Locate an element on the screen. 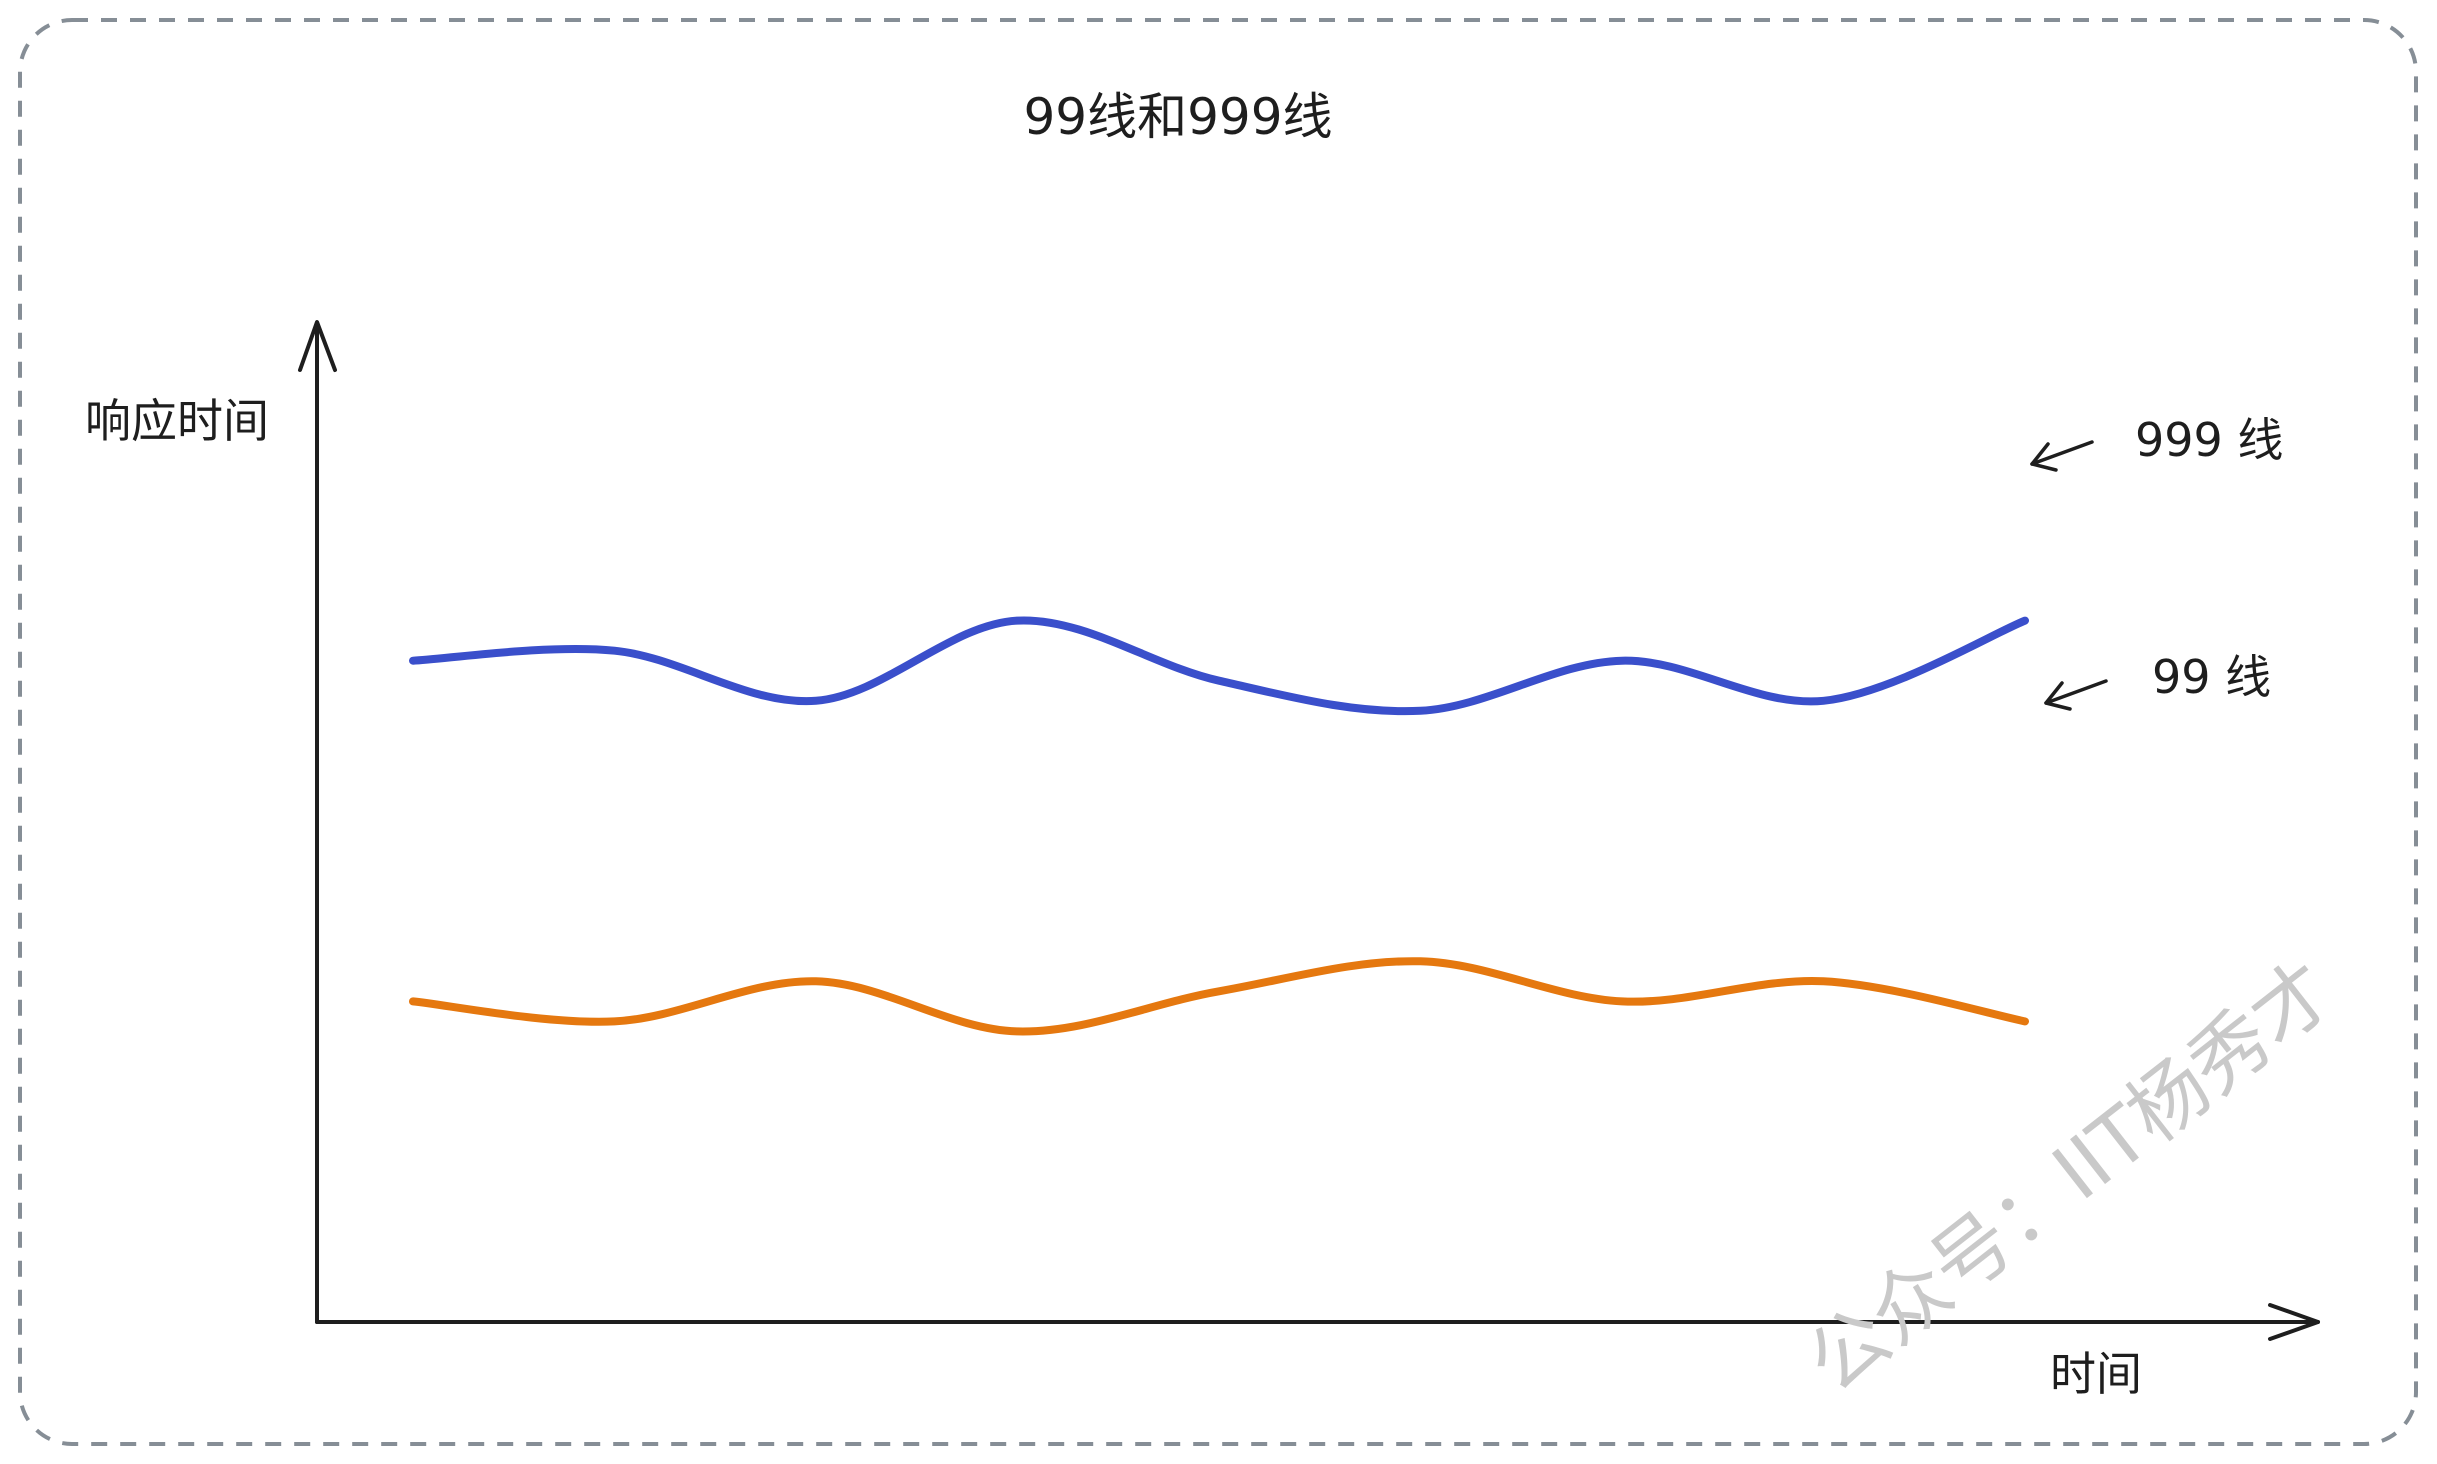 The width and height of the screenshot is (2437, 1464). chart-title: 99线和999线 is located at coordinates (1177, 117).